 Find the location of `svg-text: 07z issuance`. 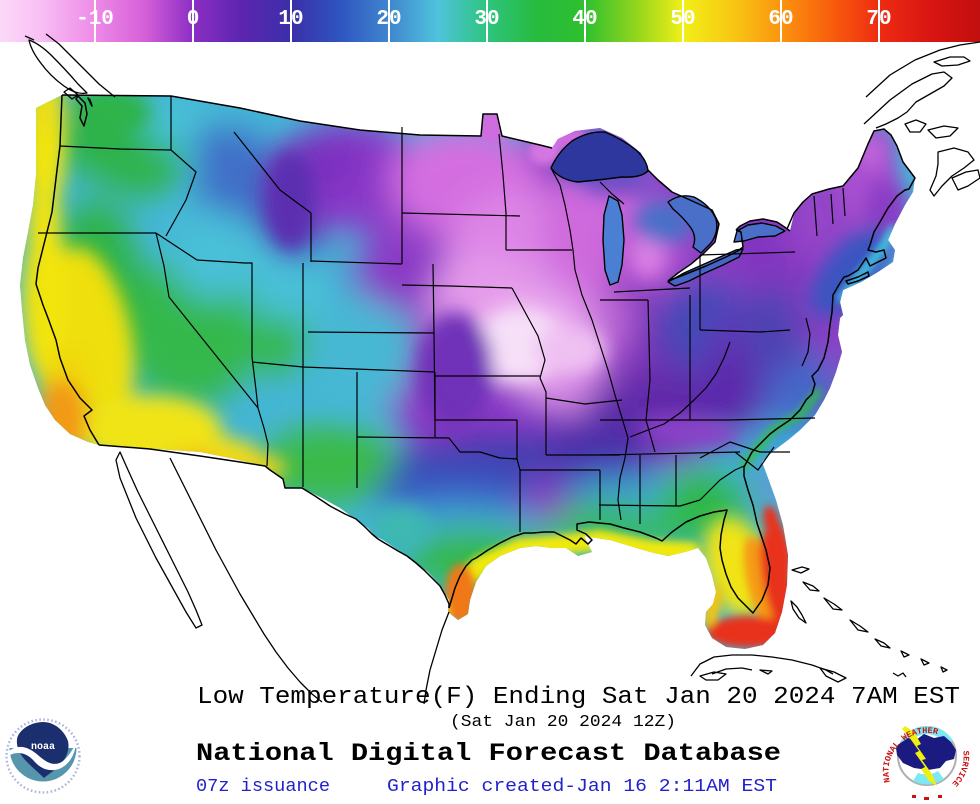

svg-text: 07z issuance is located at coordinates (263, 787).